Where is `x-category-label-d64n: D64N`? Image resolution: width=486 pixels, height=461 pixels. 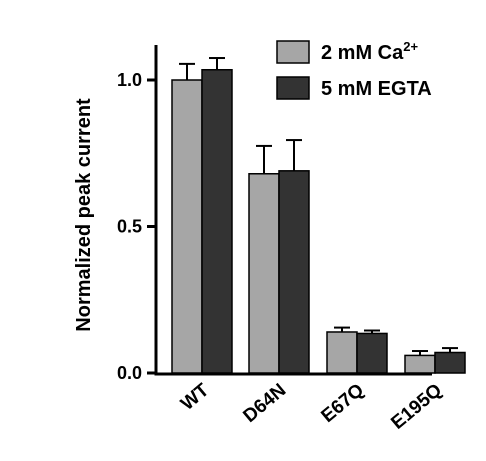 x-category-label-d64n: D64N is located at coordinates (265, 403).